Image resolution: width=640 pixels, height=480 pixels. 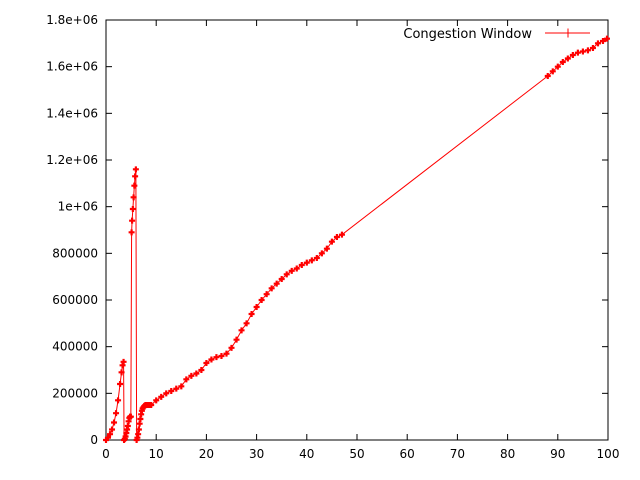 What do you see at coordinates (72, 160) in the screenshot?
I see `y-tick-label: 1.2e+06` at bounding box center [72, 160].